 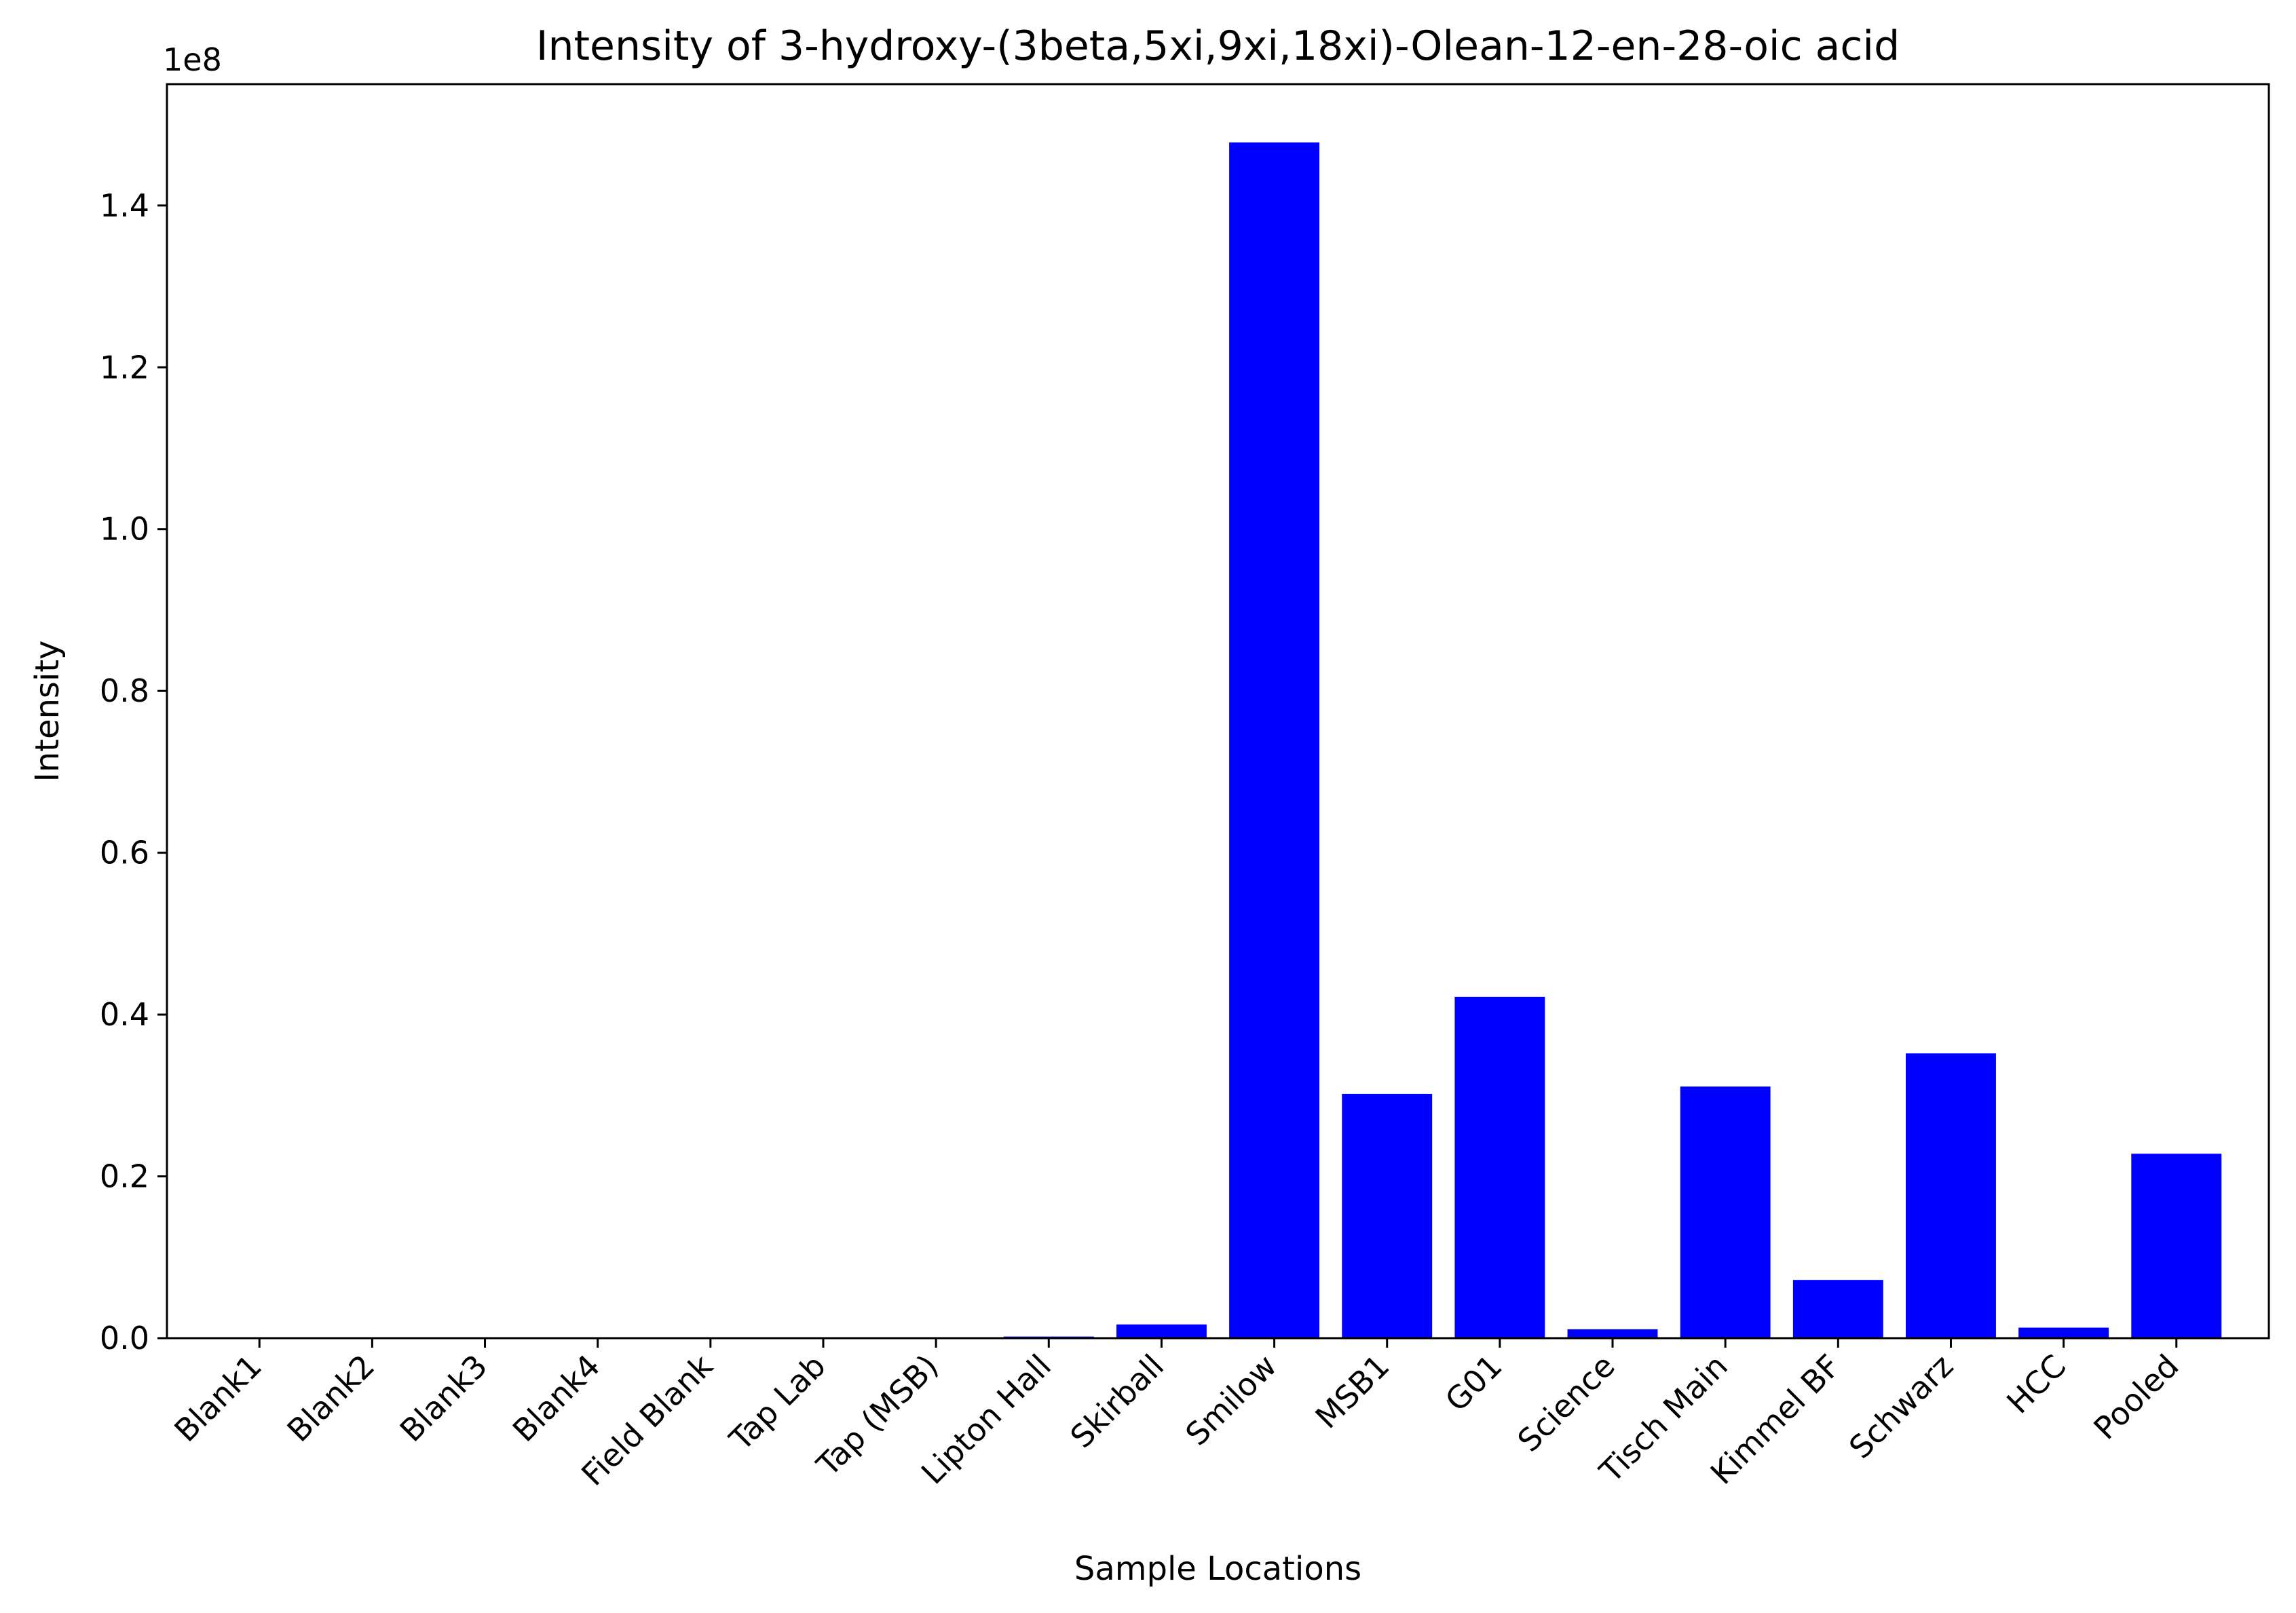 I want to click on x-tick-label: HCC, so click(x=2036, y=1384).